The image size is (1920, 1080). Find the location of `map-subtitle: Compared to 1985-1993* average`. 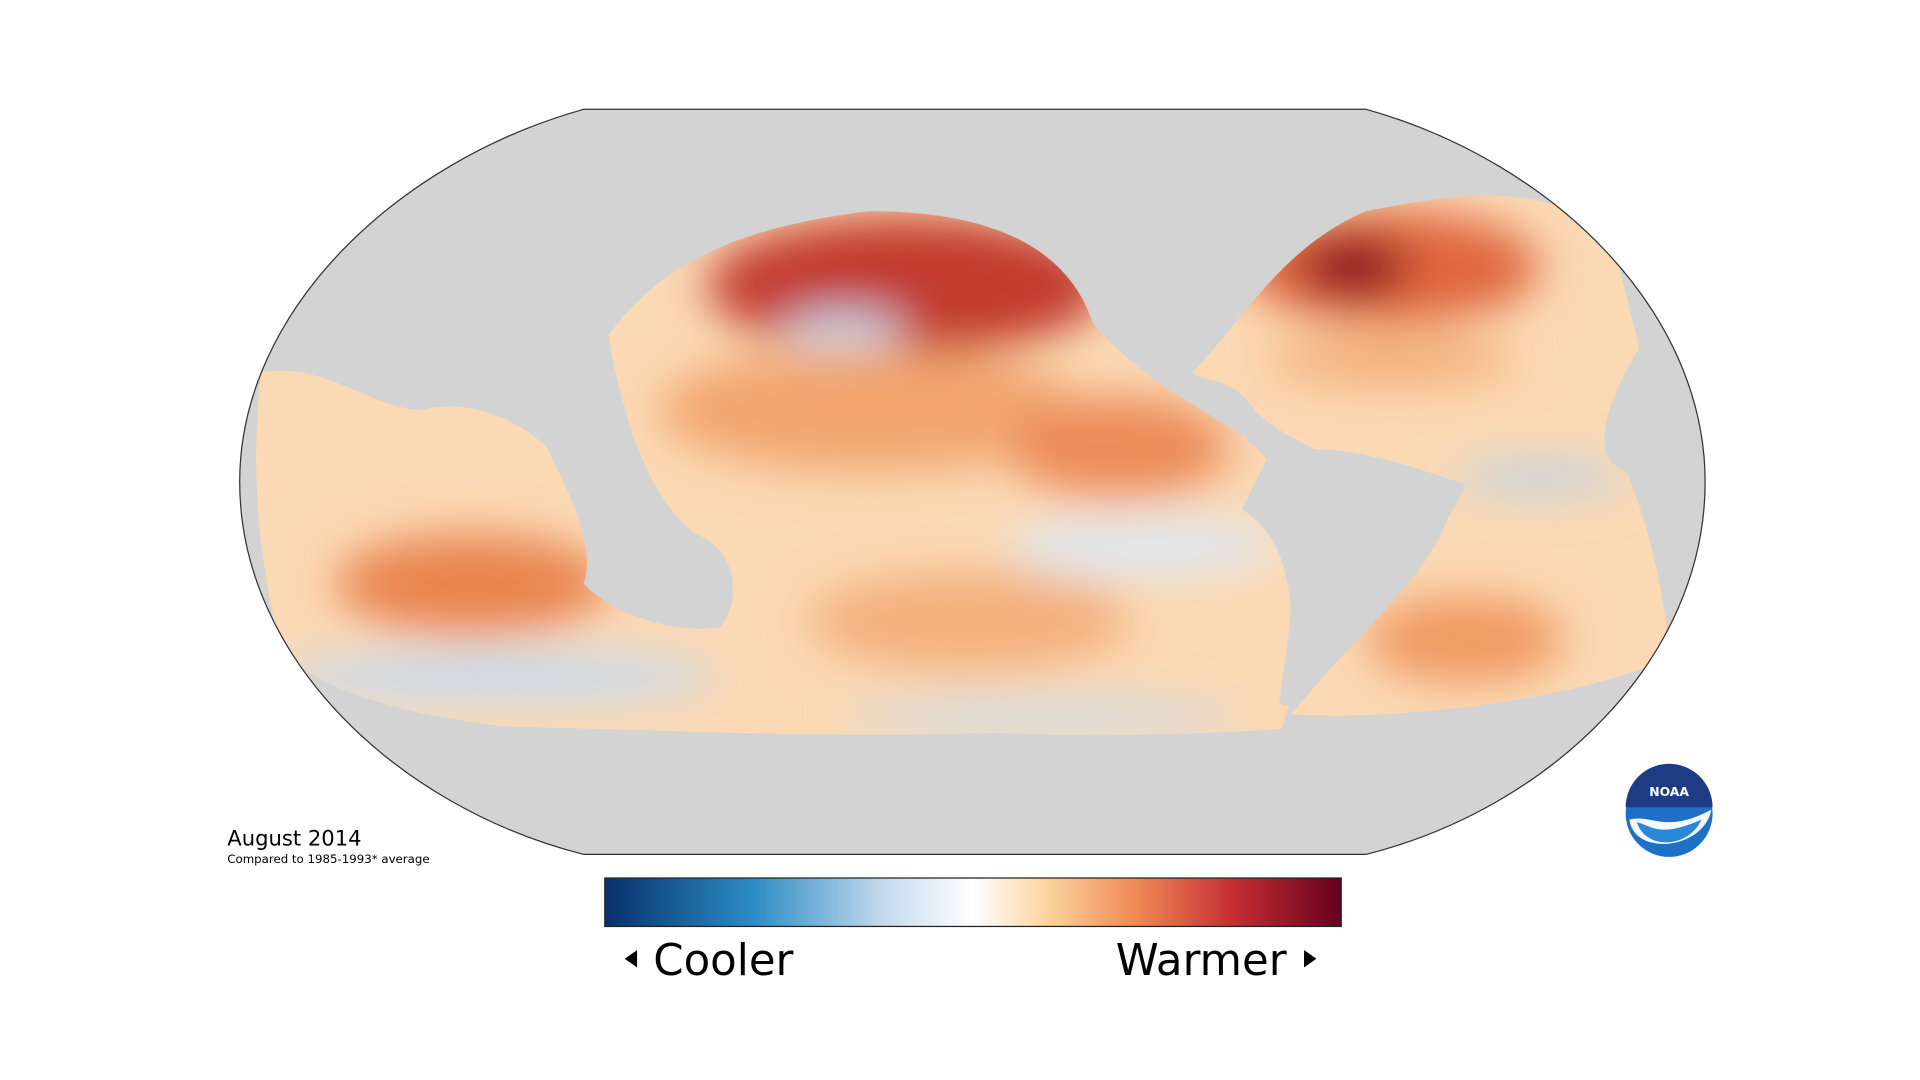

map-subtitle: Compared to 1985-1993* average is located at coordinates (328, 859).